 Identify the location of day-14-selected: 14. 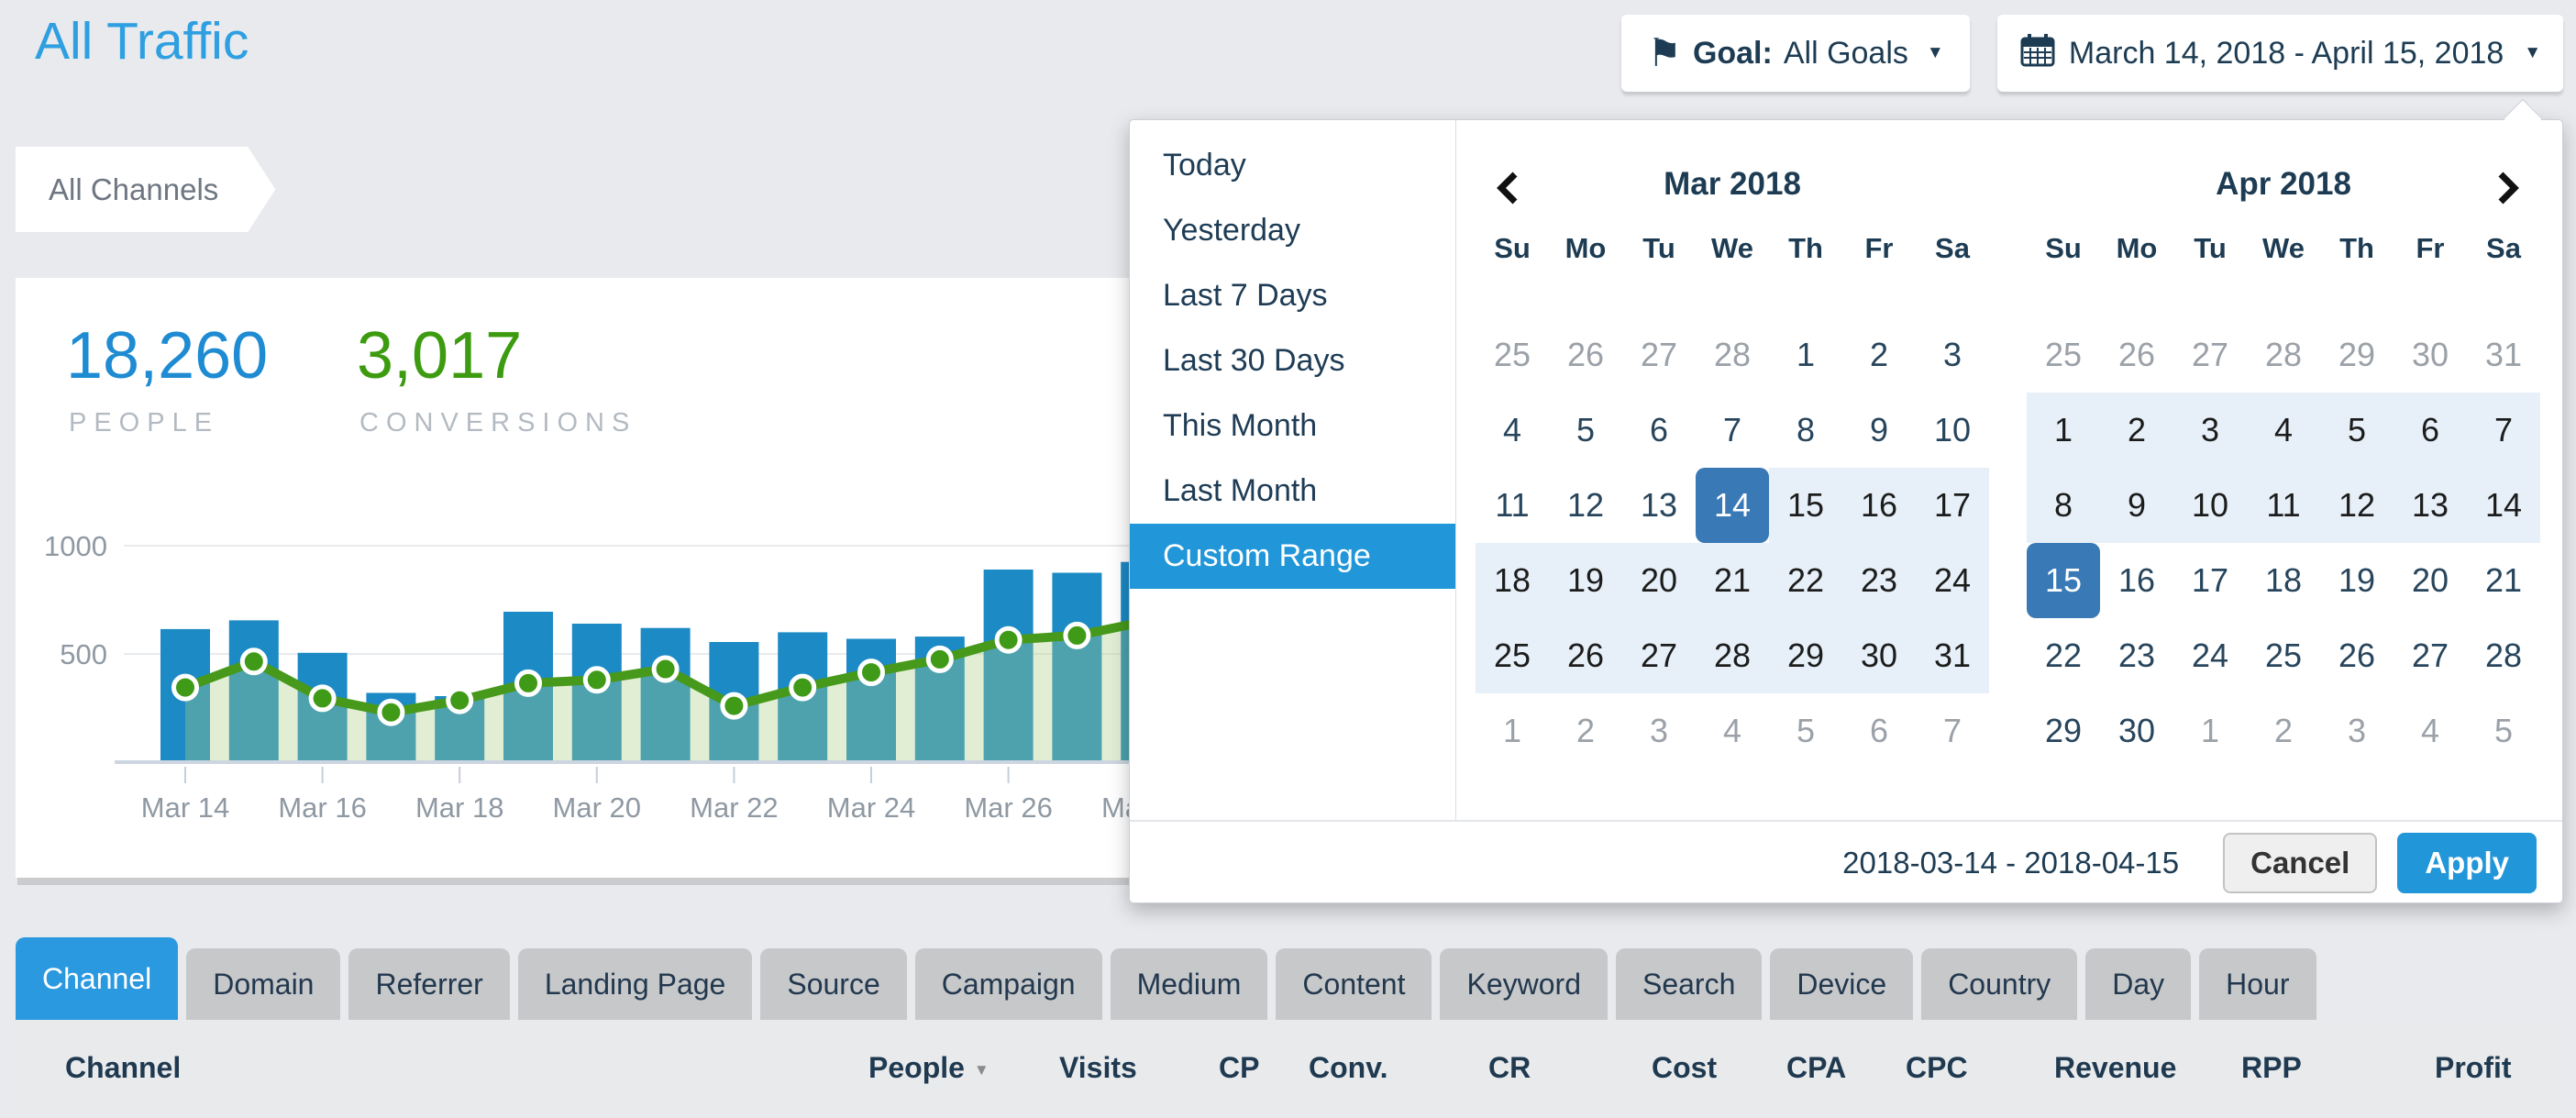
(1732, 505).